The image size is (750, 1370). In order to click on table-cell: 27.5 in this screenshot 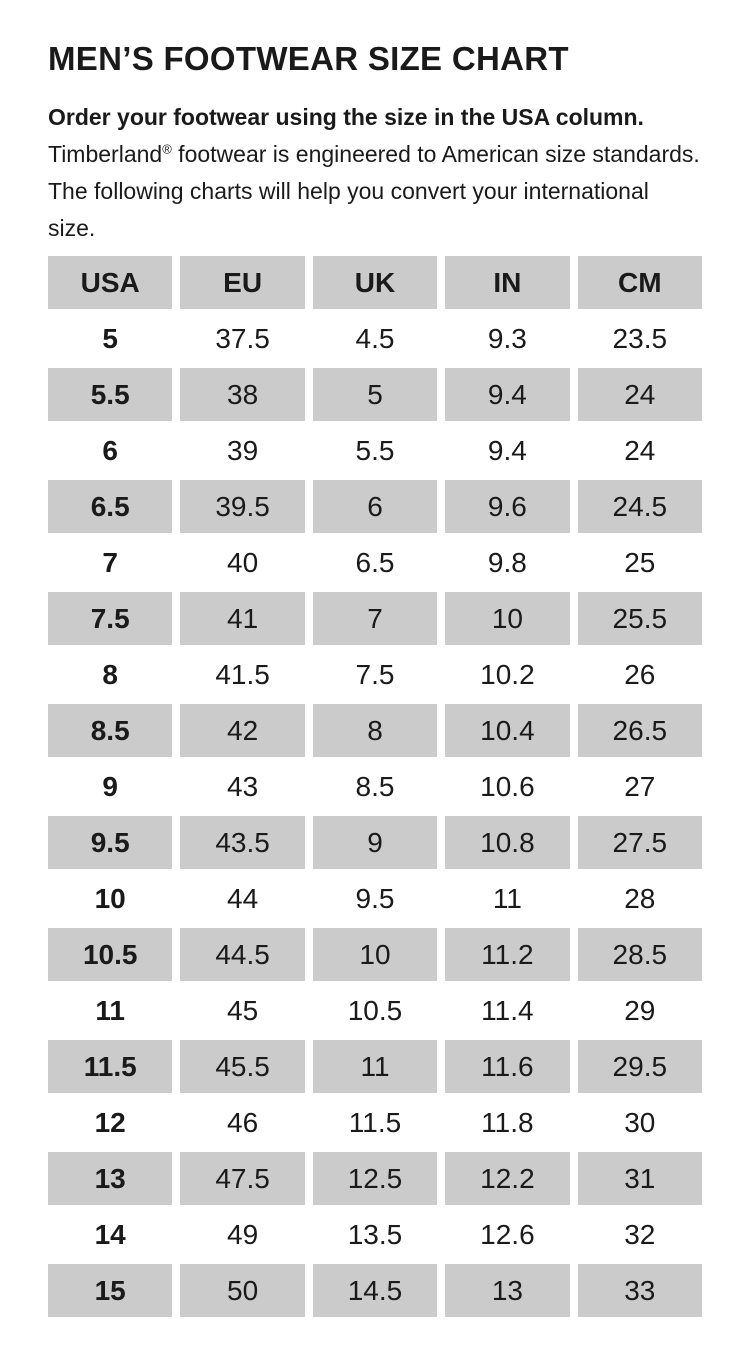, I will do `click(639, 842)`.